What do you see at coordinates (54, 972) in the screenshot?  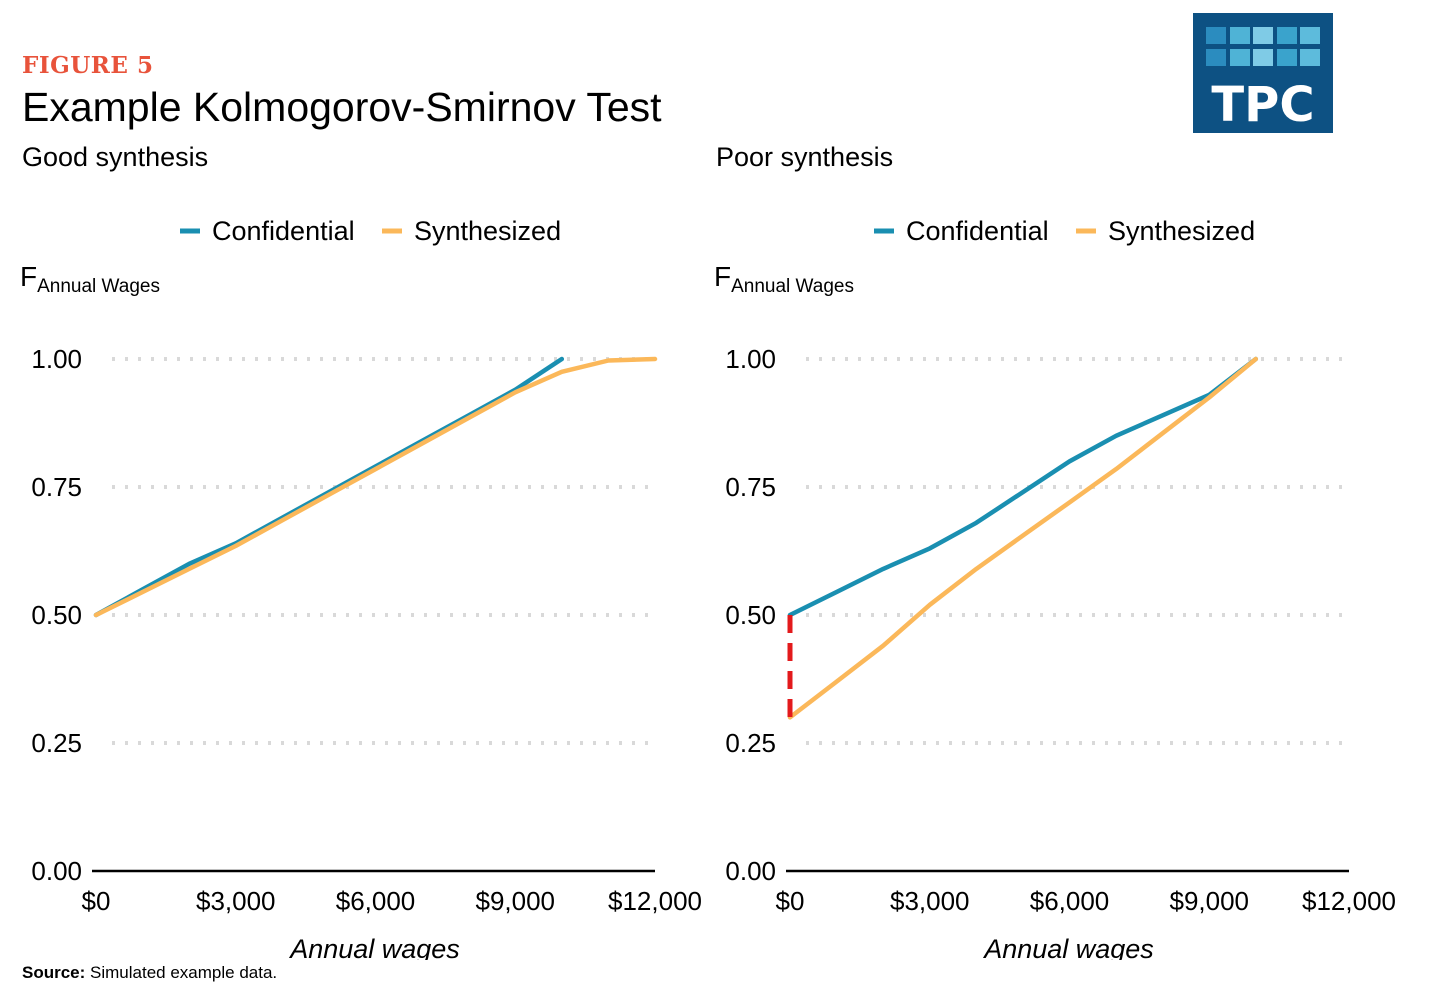 I see `source-label: Source:` at bounding box center [54, 972].